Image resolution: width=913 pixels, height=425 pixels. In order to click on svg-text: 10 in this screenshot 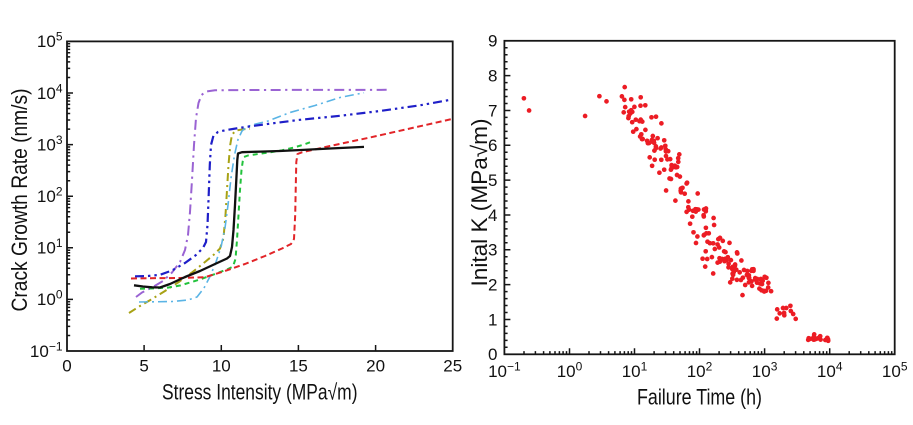, I will do `click(221, 366)`.